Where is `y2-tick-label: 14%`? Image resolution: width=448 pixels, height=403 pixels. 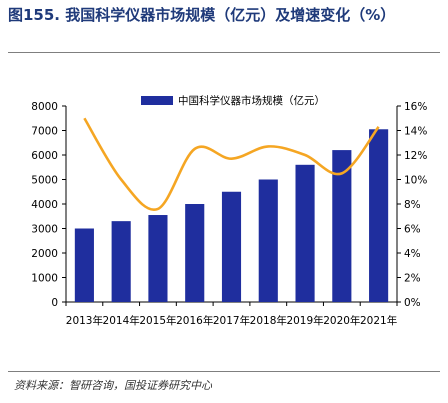
y2-tick-label: 14% is located at coordinates (415, 132).